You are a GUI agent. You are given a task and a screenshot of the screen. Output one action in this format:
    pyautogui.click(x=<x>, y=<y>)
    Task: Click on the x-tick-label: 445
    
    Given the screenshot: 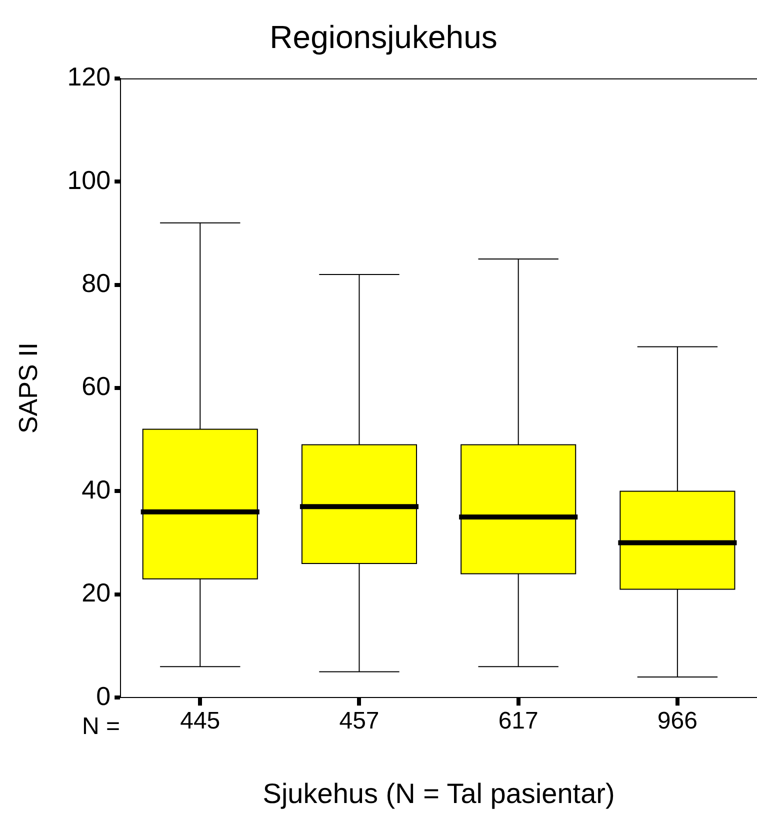 What is the action you would take?
    pyautogui.click(x=200, y=721)
    